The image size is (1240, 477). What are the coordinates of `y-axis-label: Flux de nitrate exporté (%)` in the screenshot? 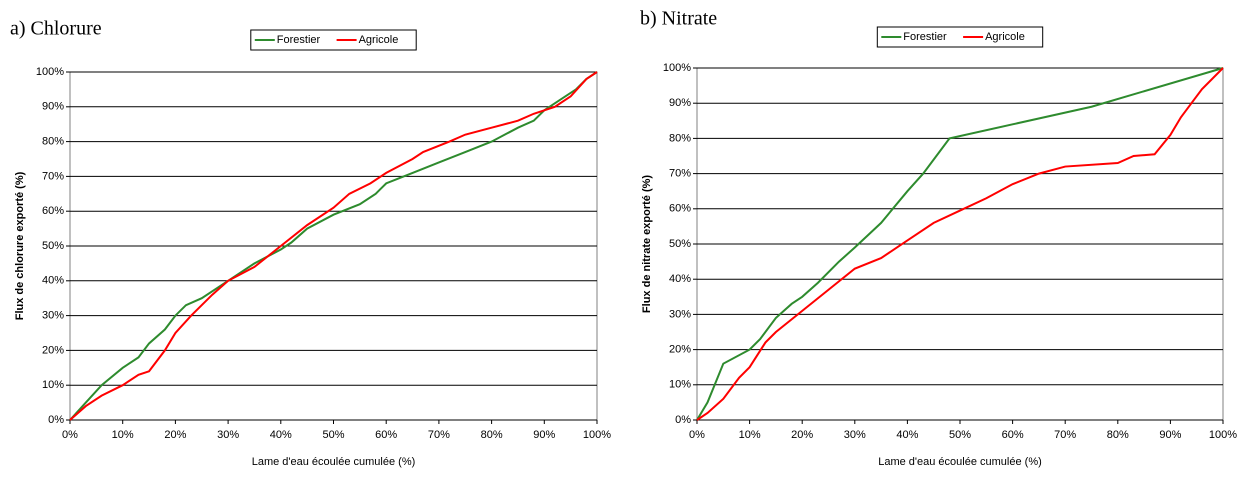 It's located at (647, 244).